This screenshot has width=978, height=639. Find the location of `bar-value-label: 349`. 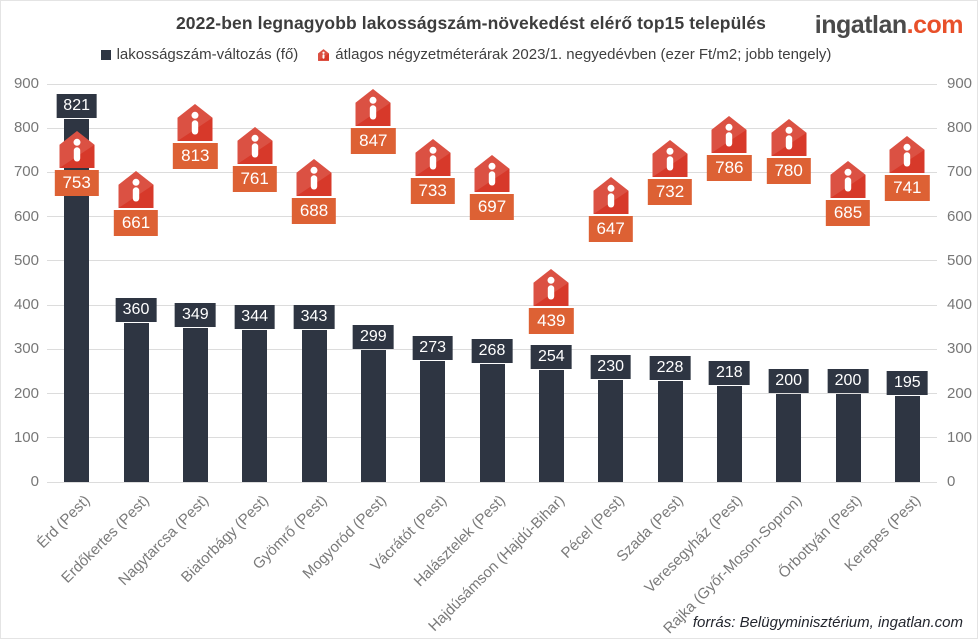

bar-value-label: 349 is located at coordinates (195, 314).